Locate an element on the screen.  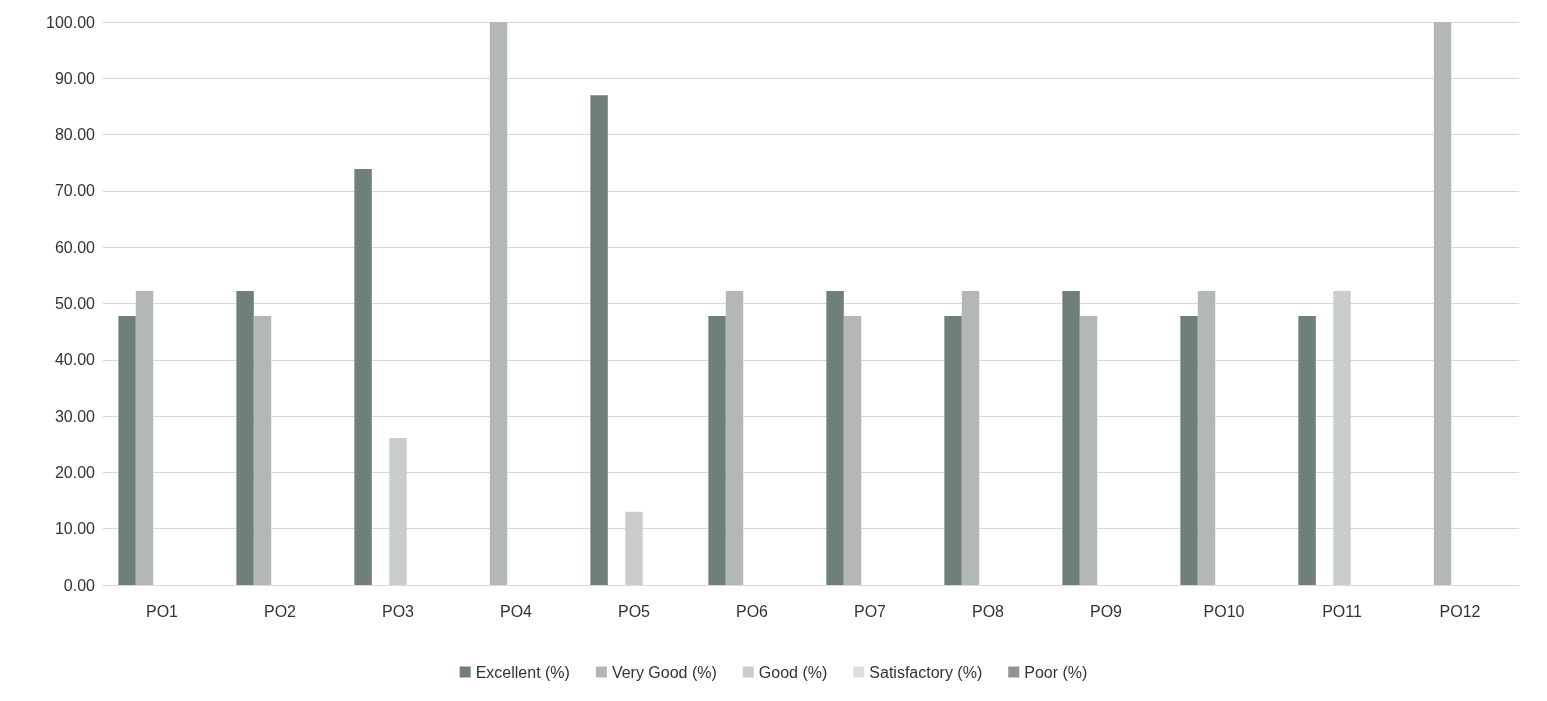
y-tick-label: 40.00 is located at coordinates (75, 360).